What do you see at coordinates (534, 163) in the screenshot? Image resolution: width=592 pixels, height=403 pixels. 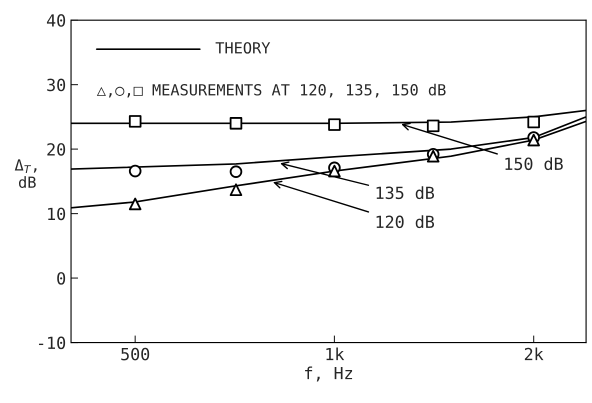 I see `annotation: 150 dB` at bounding box center [534, 163].